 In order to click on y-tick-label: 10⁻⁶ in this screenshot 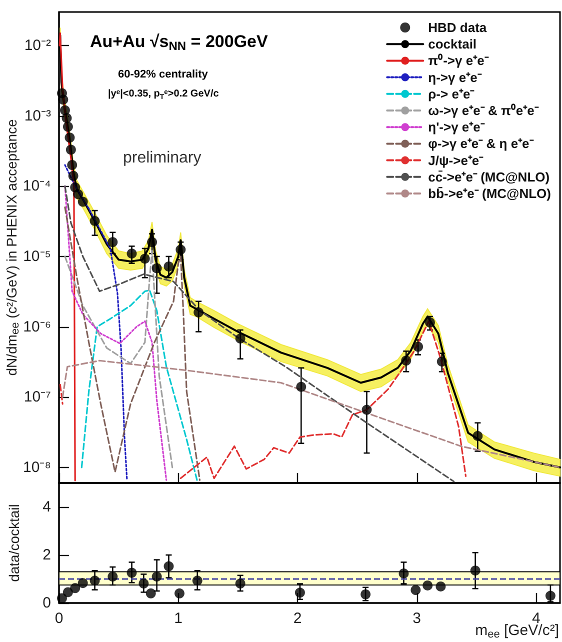, I will do `click(37, 327)`.